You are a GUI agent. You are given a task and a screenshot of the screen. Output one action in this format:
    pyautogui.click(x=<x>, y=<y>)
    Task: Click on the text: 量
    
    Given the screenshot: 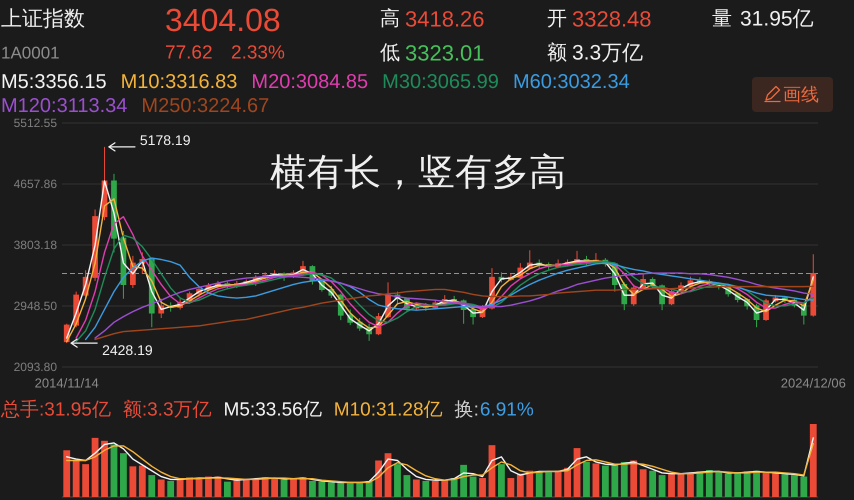 What is the action you would take?
    pyautogui.click(x=722, y=19)
    